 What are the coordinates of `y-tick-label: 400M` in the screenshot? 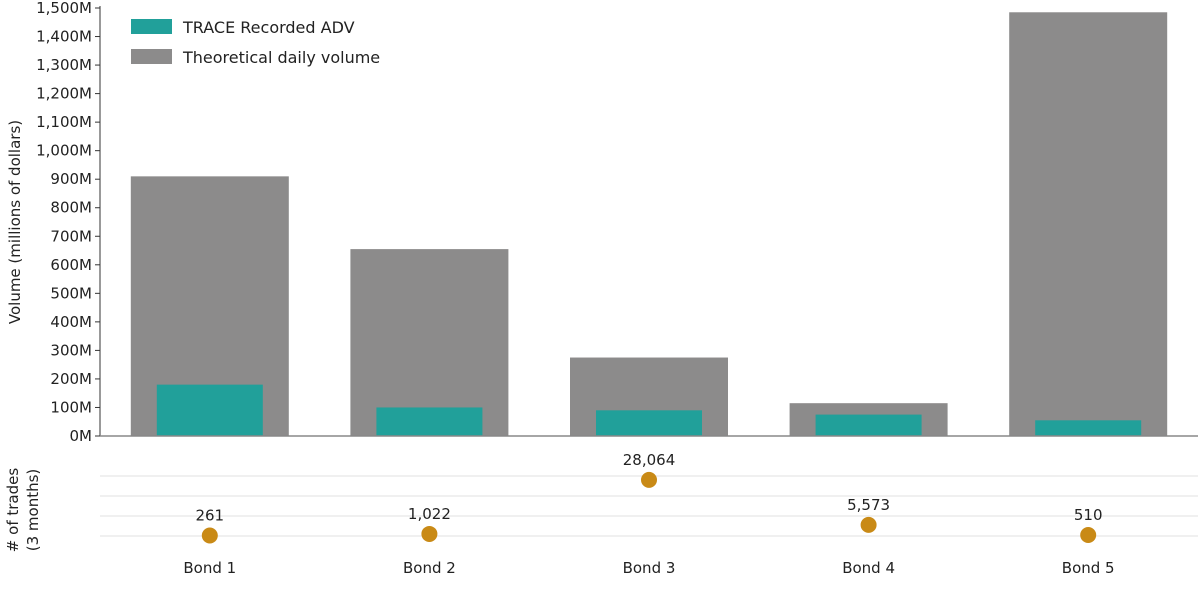 It's located at (71, 322).